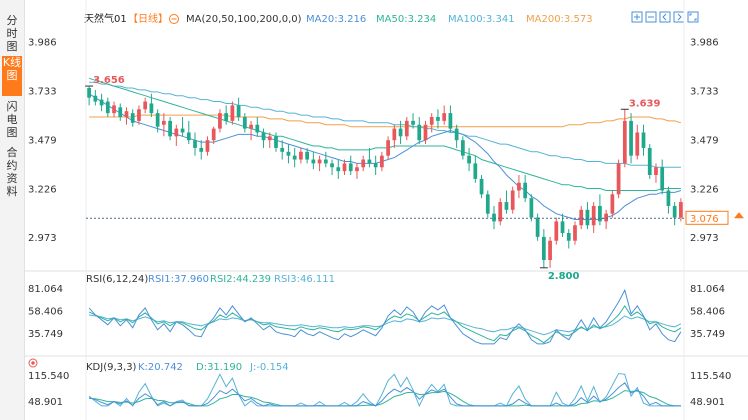  I want to click on zoom-out-icon, so click(651, 17).